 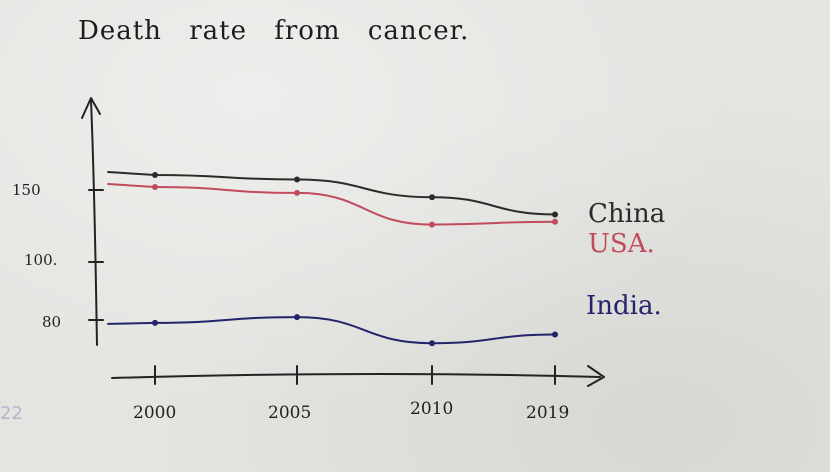 What do you see at coordinates (596, 376) in the screenshot?
I see `x-axis-arrow` at bounding box center [596, 376].